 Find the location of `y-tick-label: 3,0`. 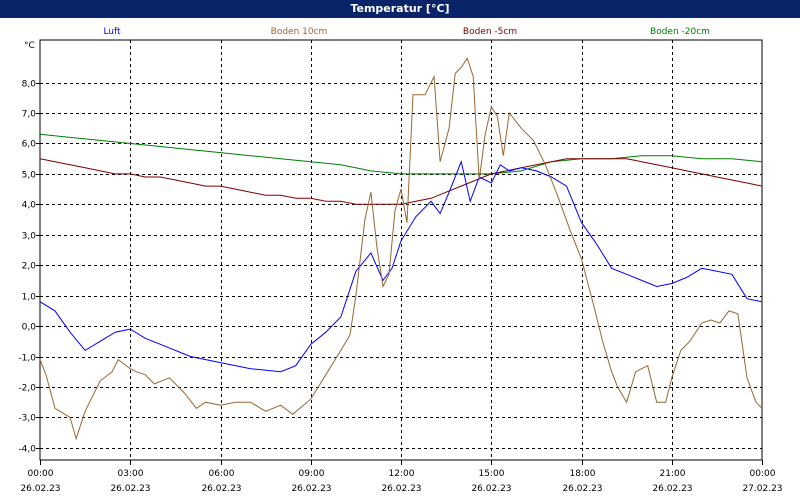

y-tick-label: 3,0 is located at coordinates (29, 237).